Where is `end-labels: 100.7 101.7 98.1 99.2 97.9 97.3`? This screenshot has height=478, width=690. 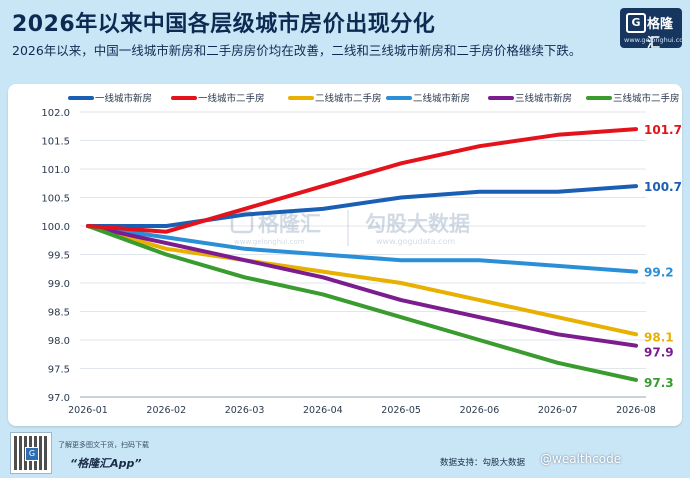 end-labels: 100.7 101.7 98.1 99.2 97.9 97.3 is located at coordinates (663, 256).